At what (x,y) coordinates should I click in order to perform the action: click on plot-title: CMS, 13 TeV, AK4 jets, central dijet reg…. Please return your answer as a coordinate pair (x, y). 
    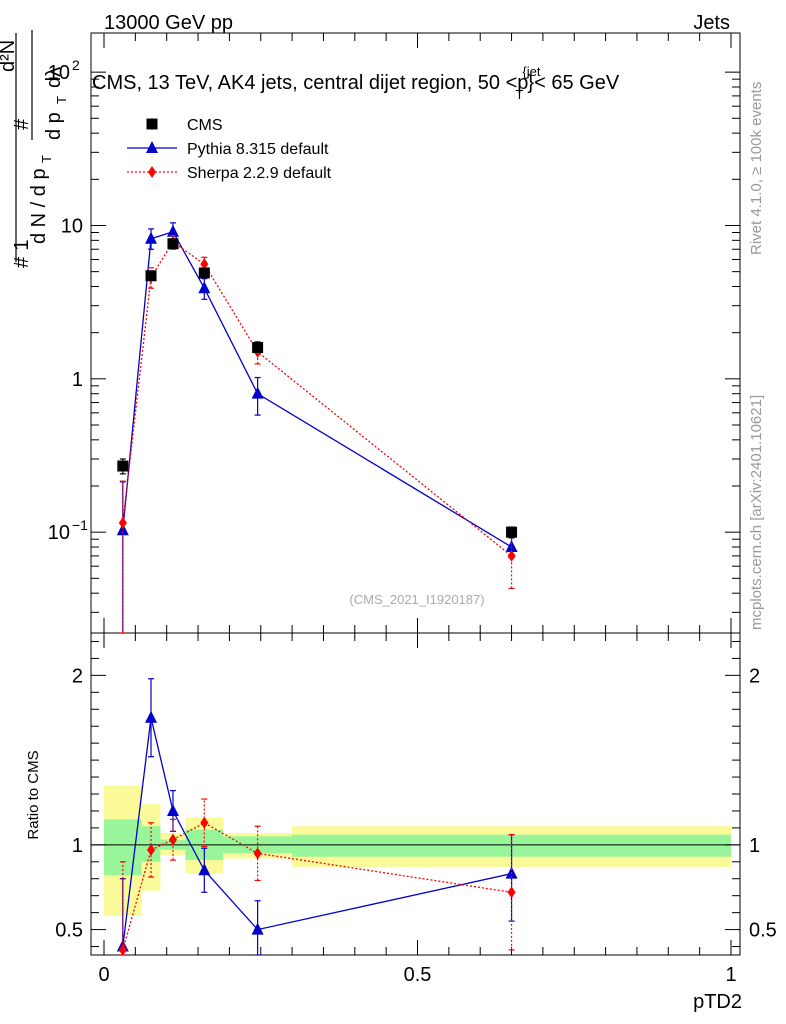
    Looking at the image, I should click on (356, 83).